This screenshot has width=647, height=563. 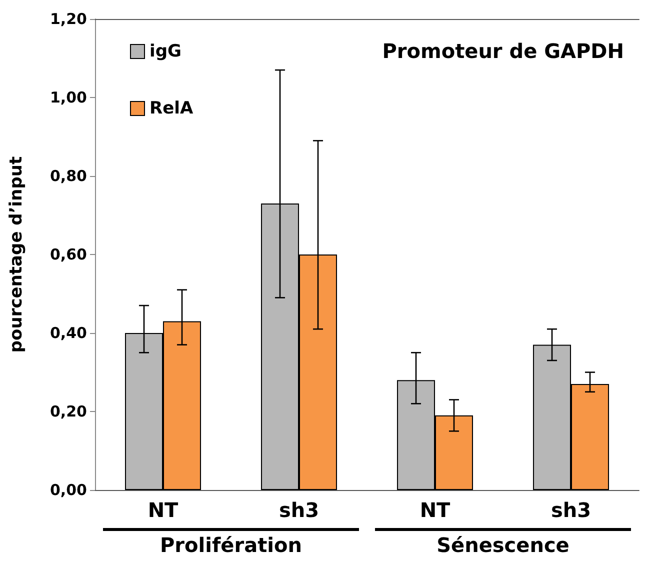 What do you see at coordinates (68, 333) in the screenshot?
I see `y-tick-label: 0,40` at bounding box center [68, 333].